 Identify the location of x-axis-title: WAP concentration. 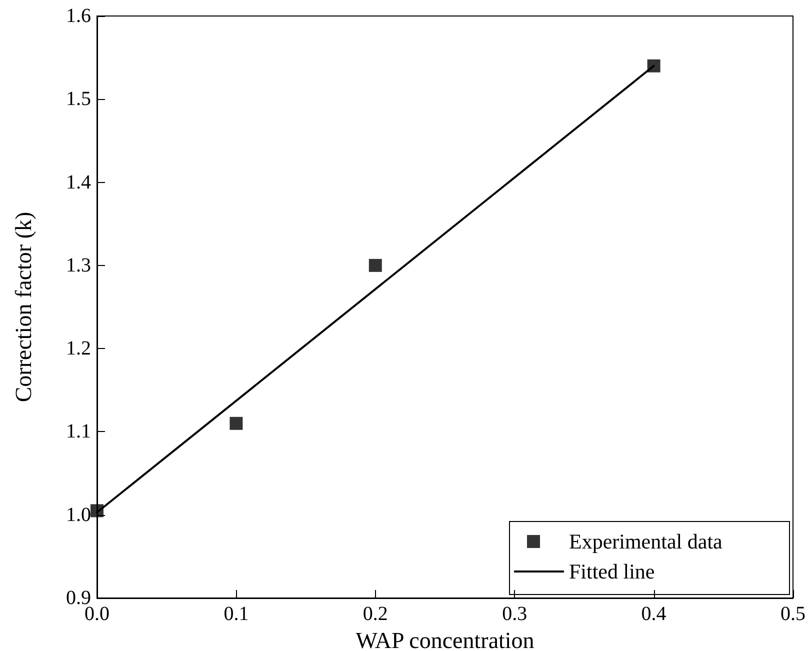
(445, 639).